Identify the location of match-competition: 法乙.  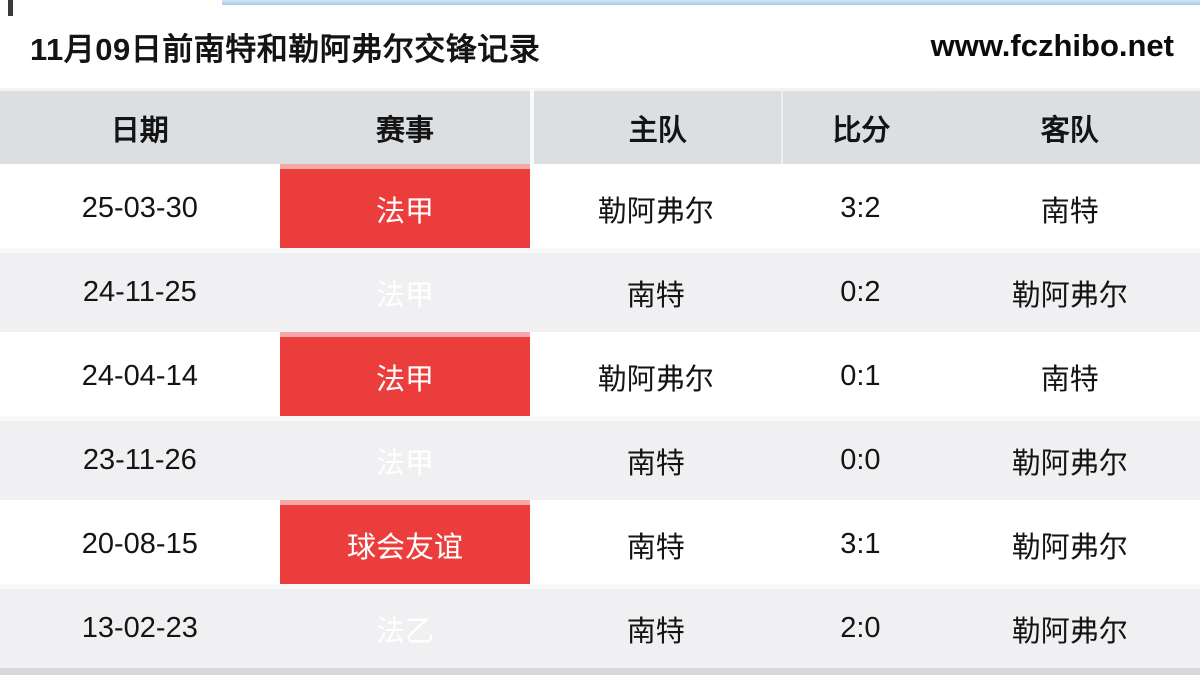
(405, 626).